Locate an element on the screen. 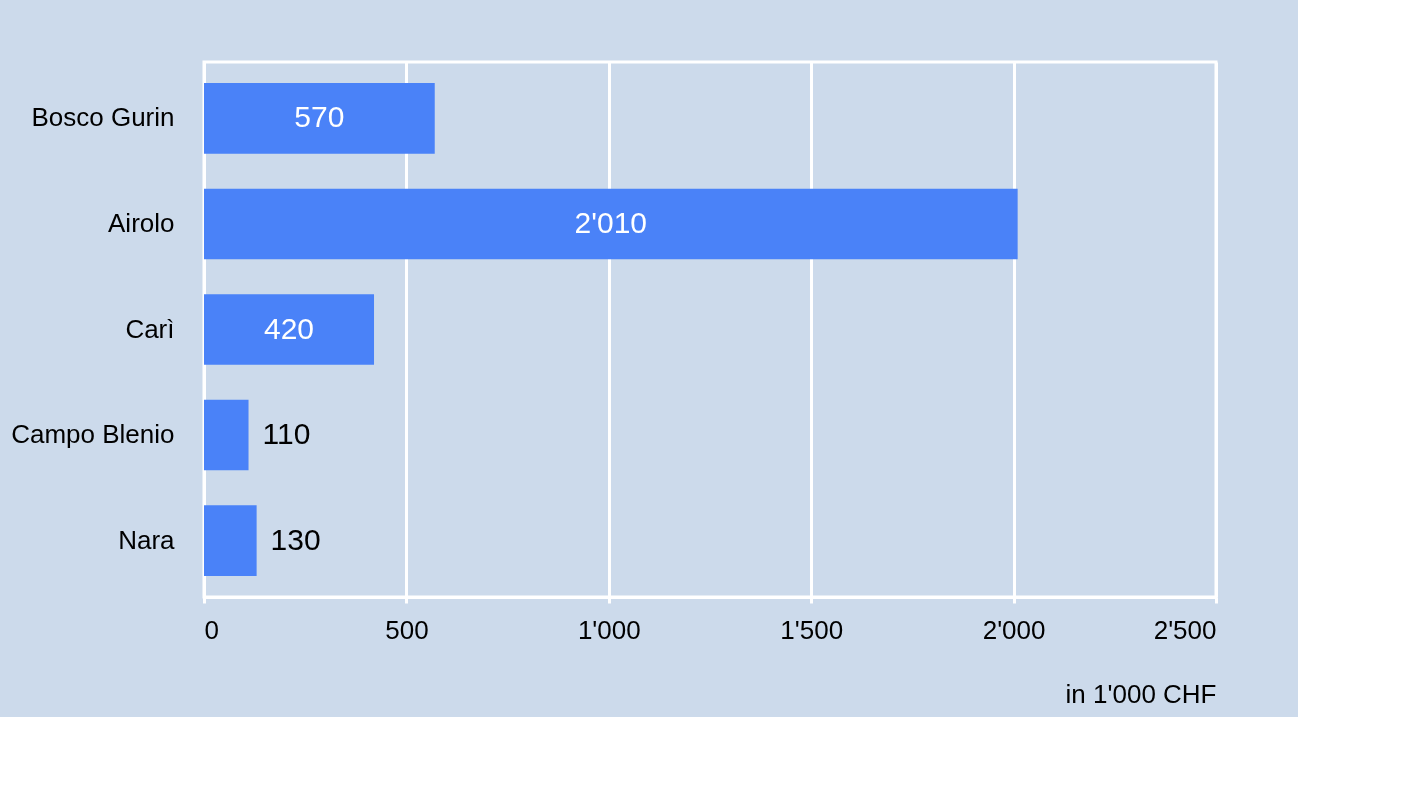 This screenshot has height=792, width=1408. data-label: 570 is located at coordinates (319, 117).